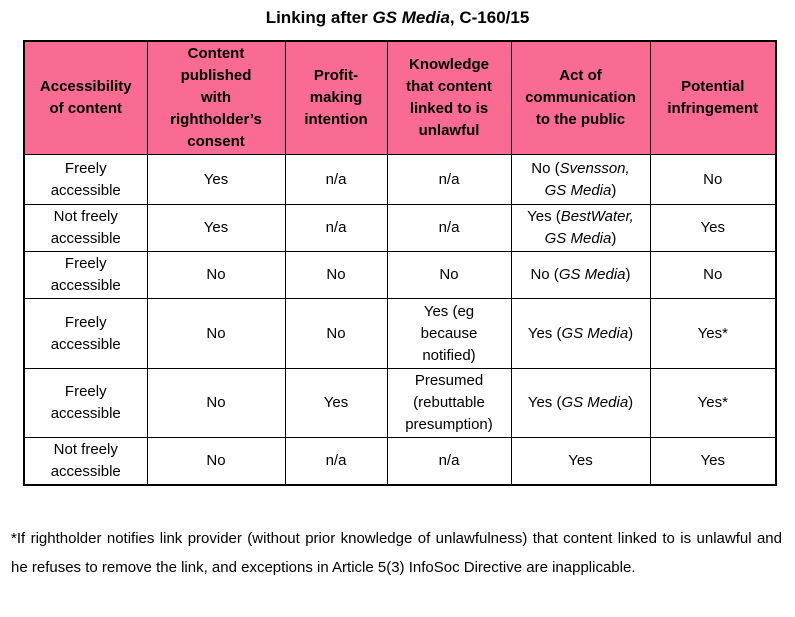 This screenshot has height=617, width=795. I want to click on table-cell: Presumed (rebuttable presumption), so click(449, 403).